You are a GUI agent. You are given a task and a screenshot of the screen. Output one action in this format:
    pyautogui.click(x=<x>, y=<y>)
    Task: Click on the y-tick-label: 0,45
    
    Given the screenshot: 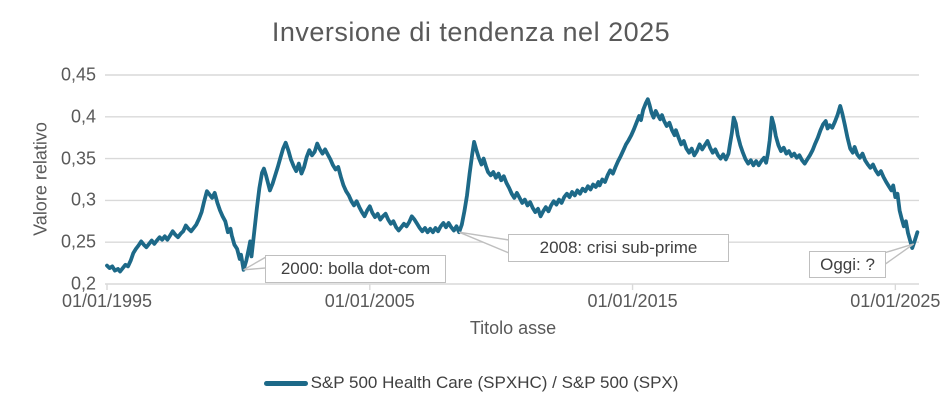 What is the action you would take?
    pyautogui.click(x=78, y=74)
    